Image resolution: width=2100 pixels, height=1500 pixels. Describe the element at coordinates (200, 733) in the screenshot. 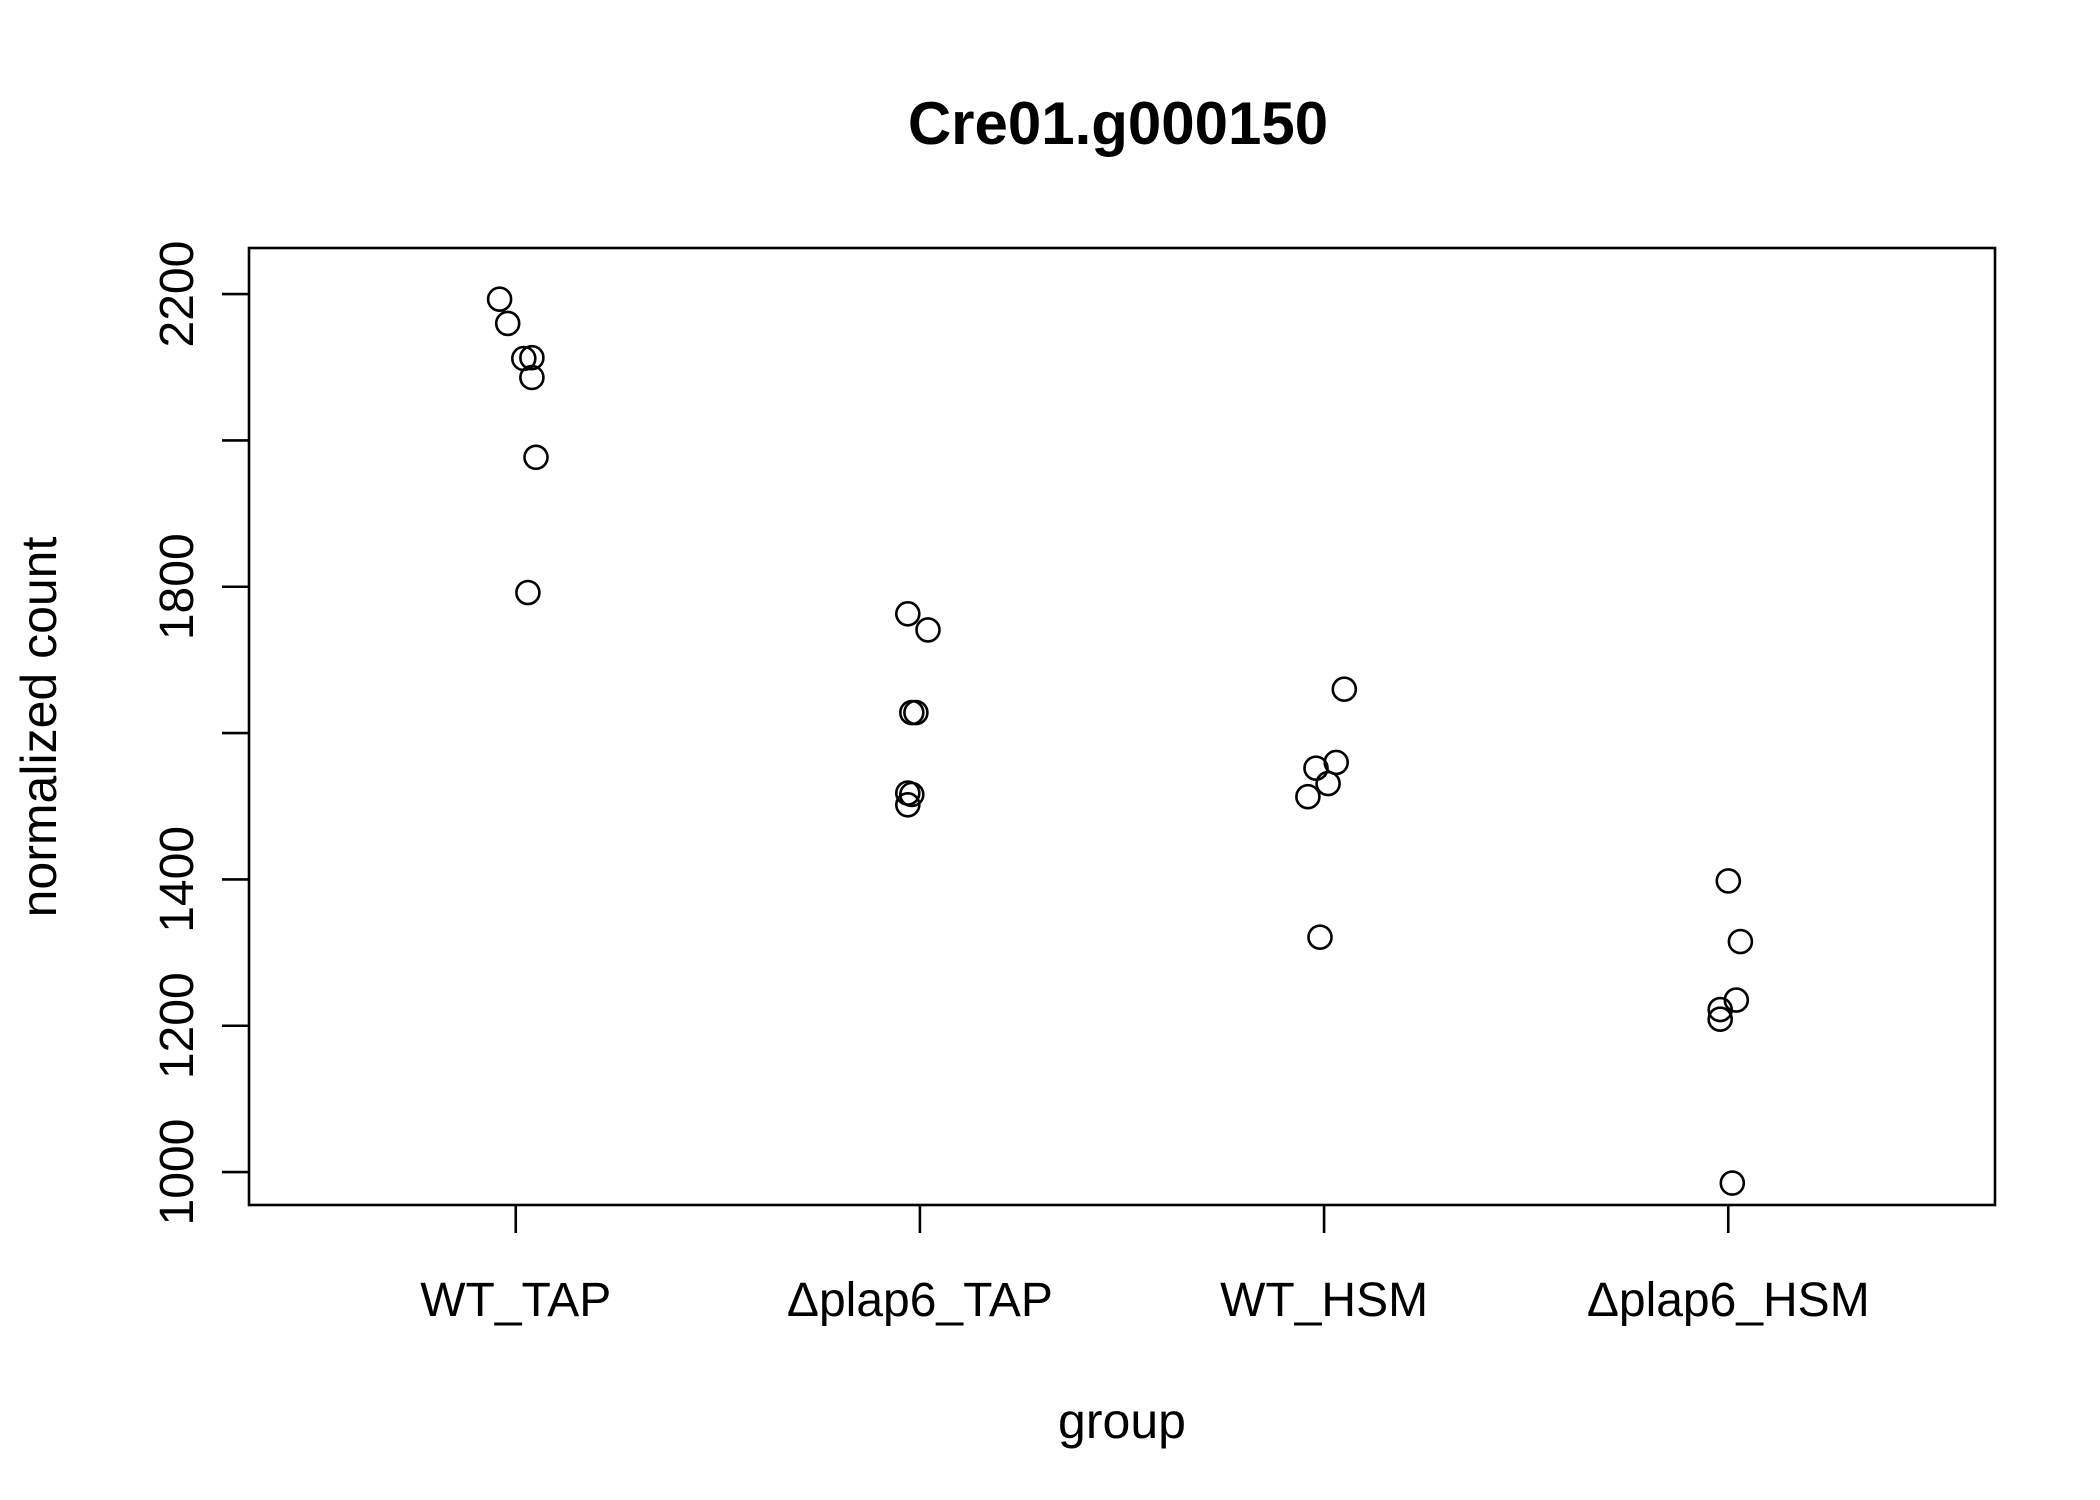

I see `y-axis: 1000 1200 1400 1800 2200` at that location.